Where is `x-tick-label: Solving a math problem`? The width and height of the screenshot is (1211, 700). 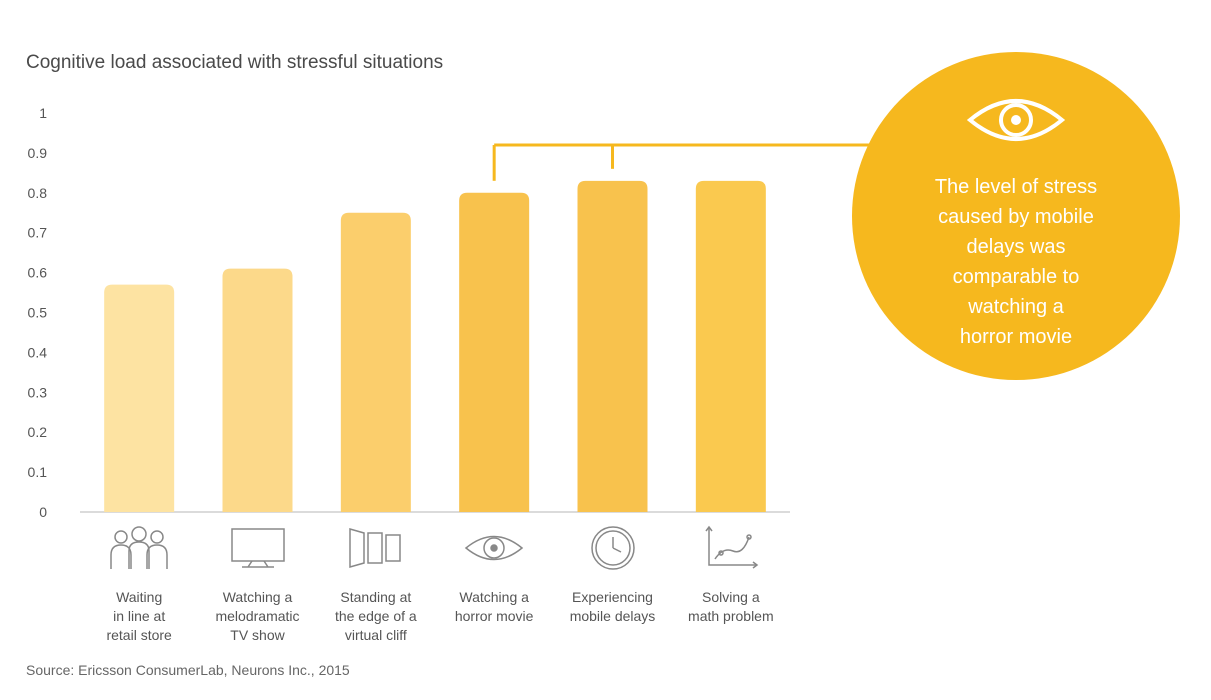 x-tick-label: Solving a math problem is located at coordinates (731, 607).